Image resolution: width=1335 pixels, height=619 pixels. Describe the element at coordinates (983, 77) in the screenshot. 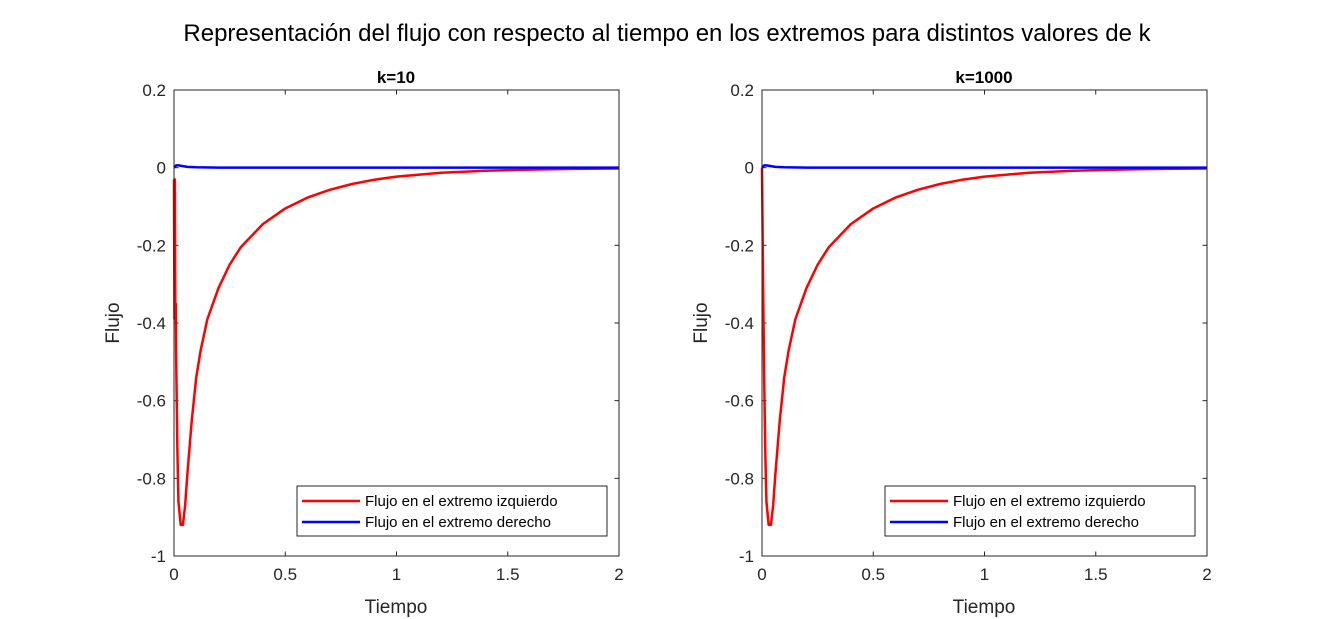

I see `subplot-title: k=1000` at that location.